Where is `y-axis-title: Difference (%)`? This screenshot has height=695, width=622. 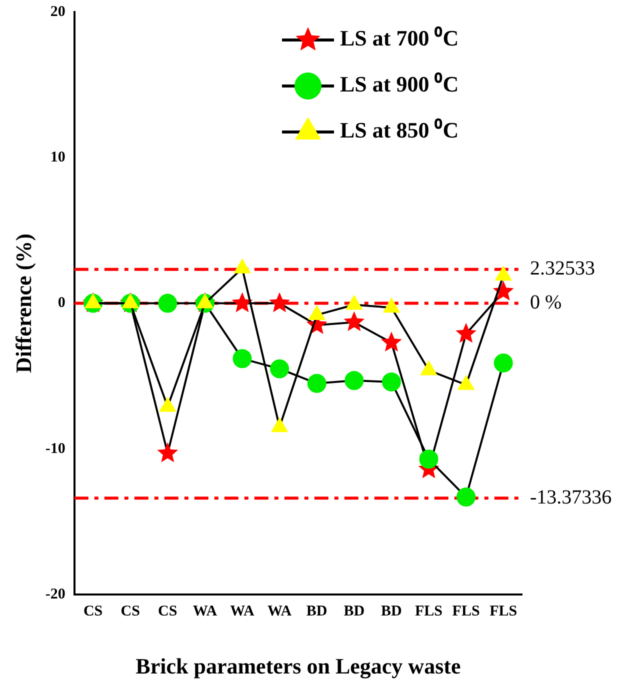
y-axis-title: Difference (%) is located at coordinates (23, 304).